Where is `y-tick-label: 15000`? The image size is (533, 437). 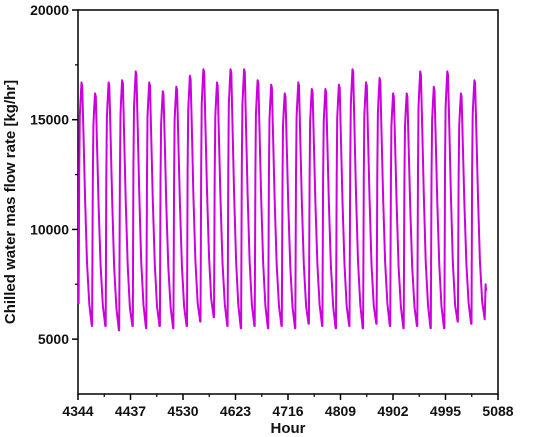
y-tick-label: 15000 is located at coordinates (49, 120).